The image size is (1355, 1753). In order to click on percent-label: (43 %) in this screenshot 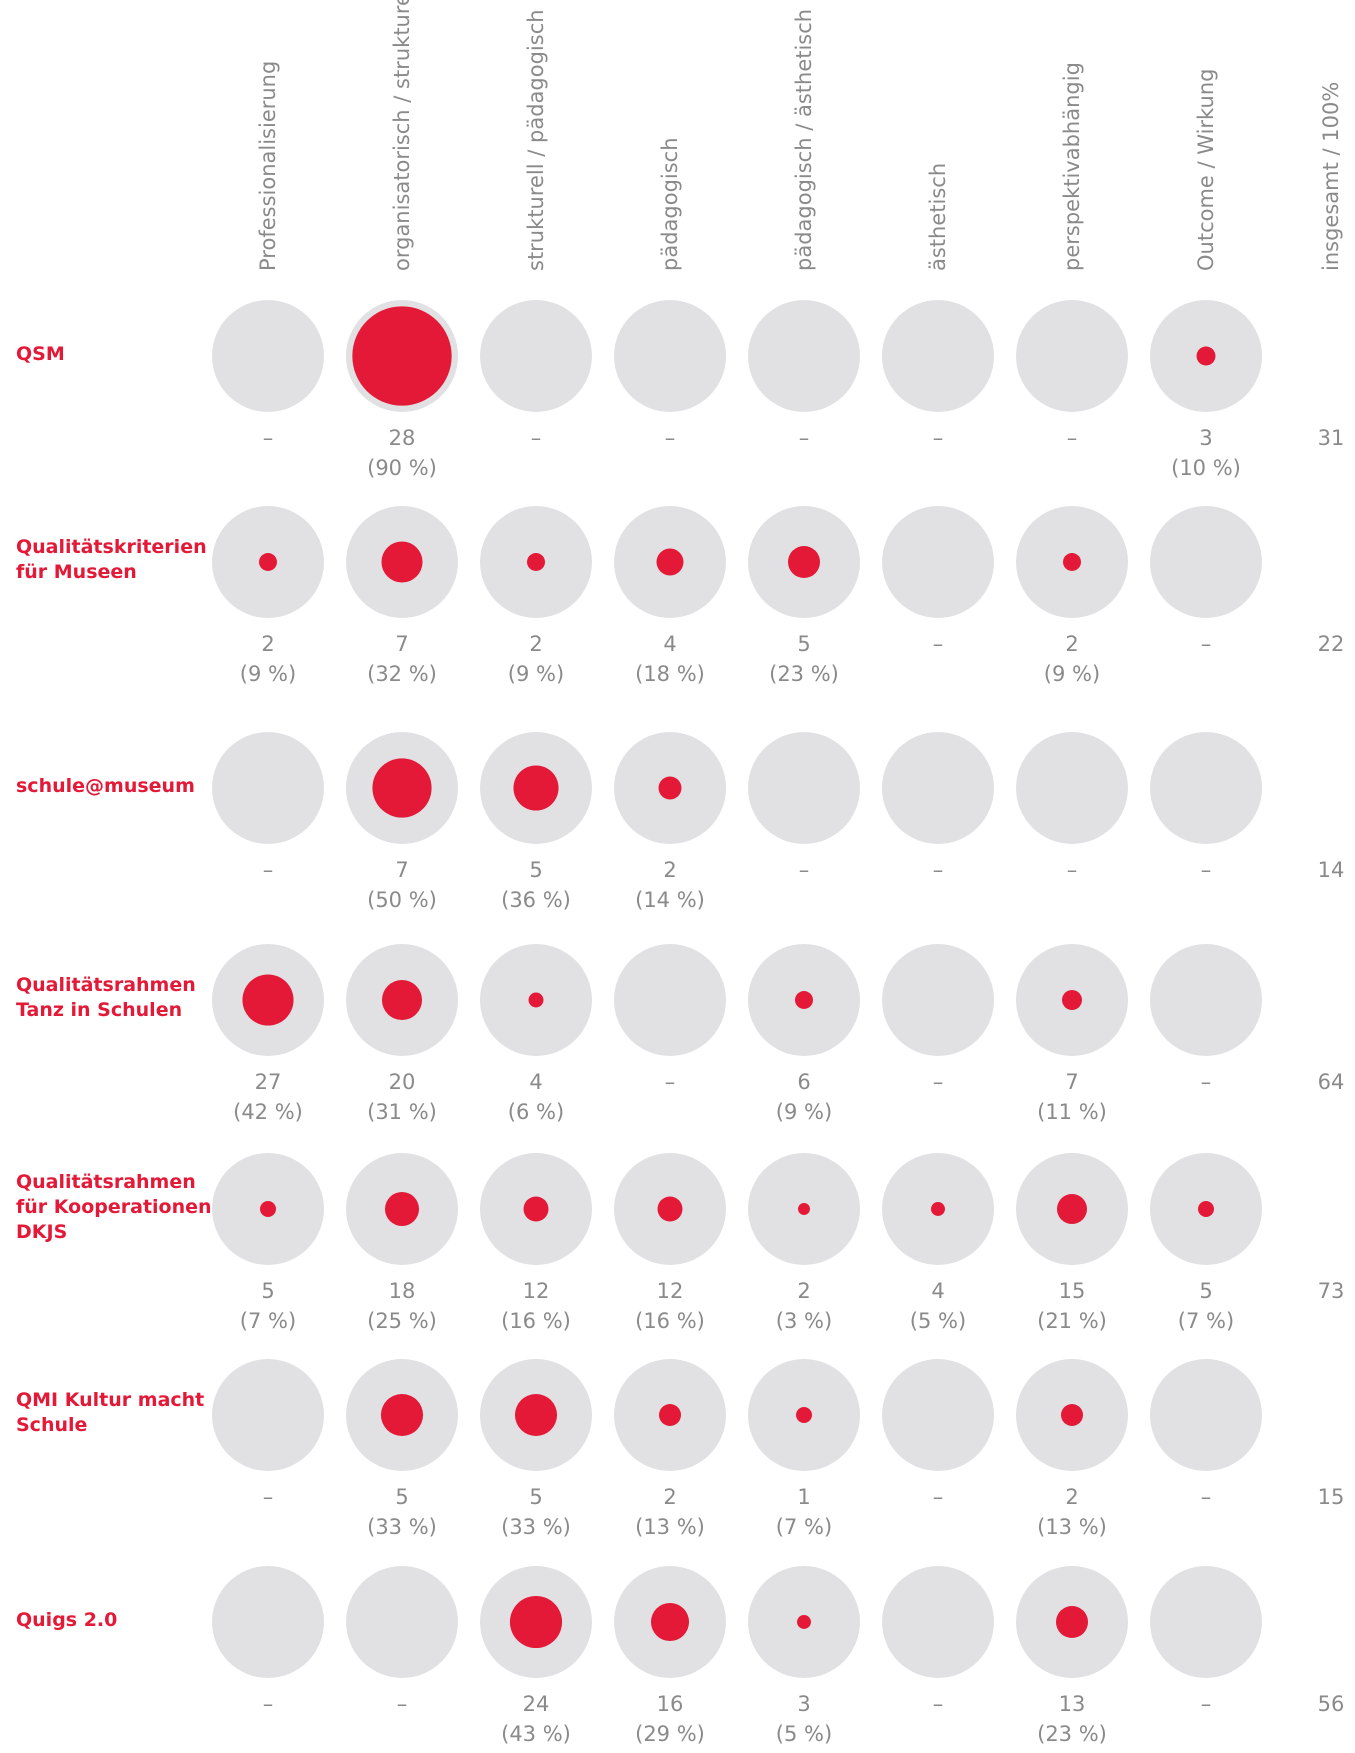, I will do `click(536, 1734)`.